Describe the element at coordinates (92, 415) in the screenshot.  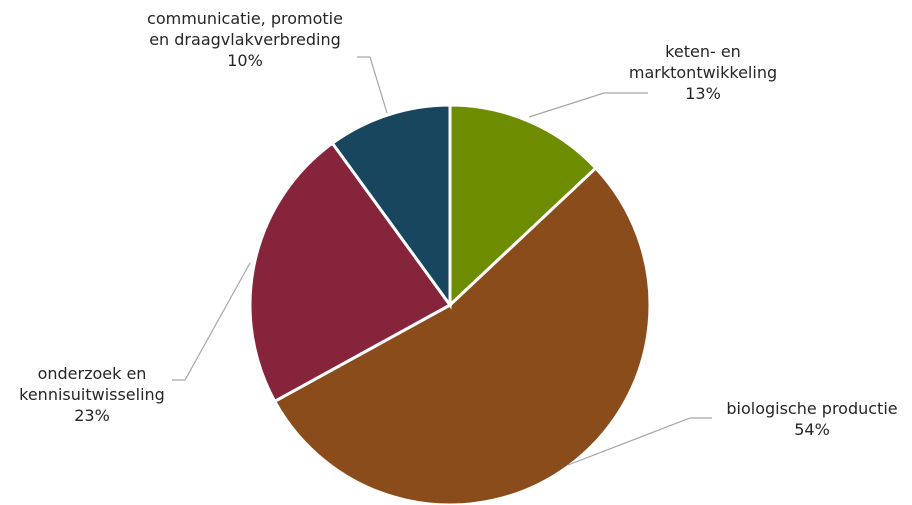
I see `slice-percentage: 23%` at that location.